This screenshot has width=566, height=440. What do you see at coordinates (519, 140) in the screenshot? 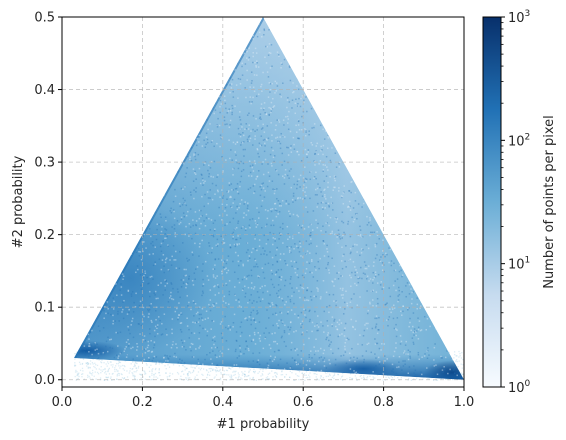
I see `colorbar-tick-label: 10²` at bounding box center [519, 140].